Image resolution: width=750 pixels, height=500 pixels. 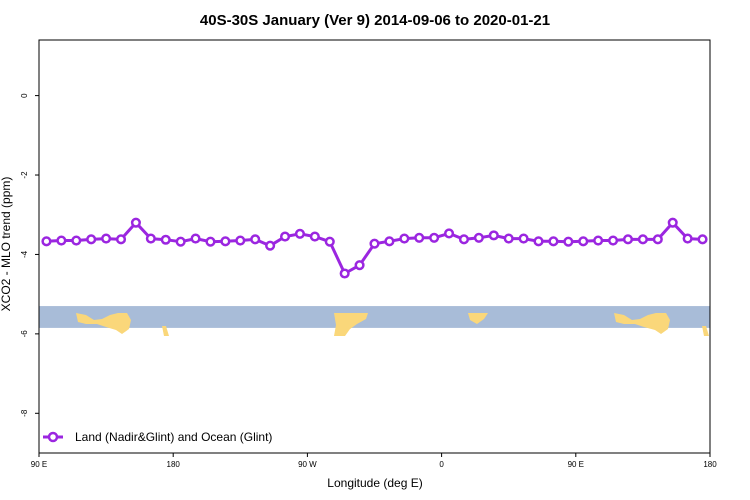 I want to click on y-tick-label: -6, so click(x=24, y=334).